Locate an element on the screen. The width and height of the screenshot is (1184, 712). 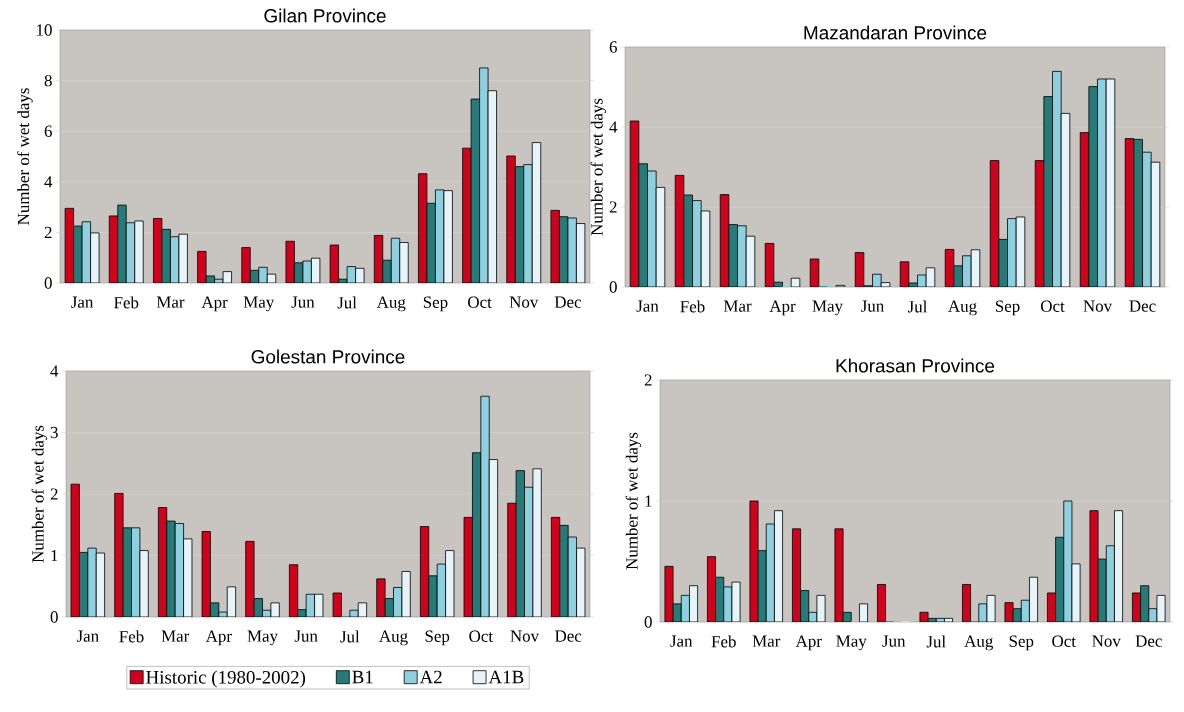
chart-title: Mazandaran Province is located at coordinates (895, 32).